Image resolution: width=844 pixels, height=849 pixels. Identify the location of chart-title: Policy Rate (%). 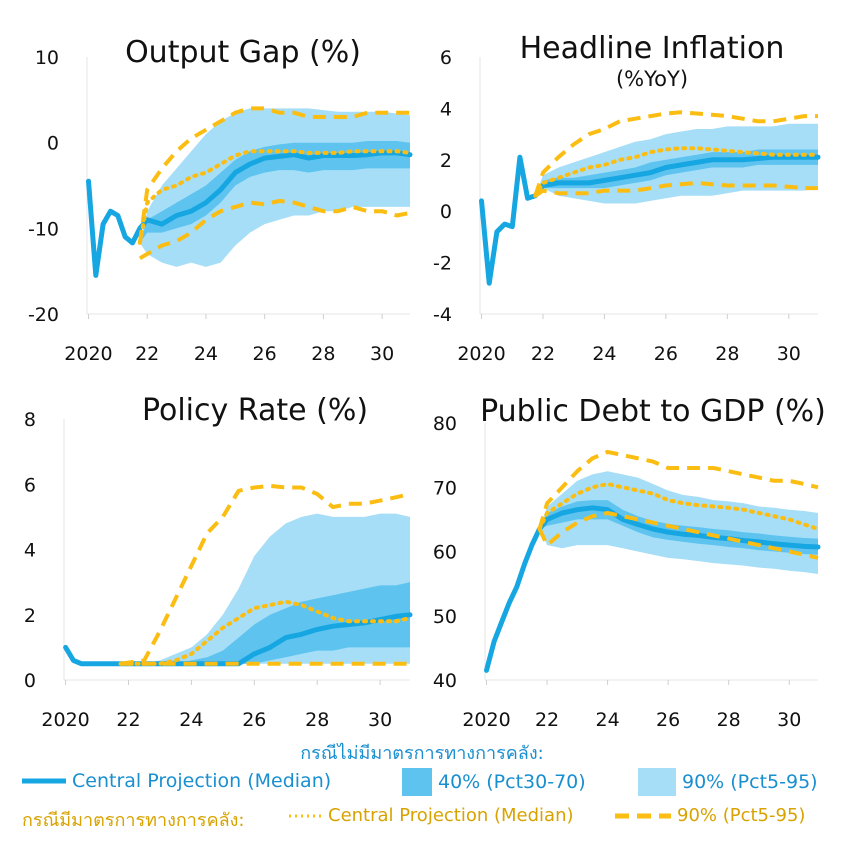
(255, 410).